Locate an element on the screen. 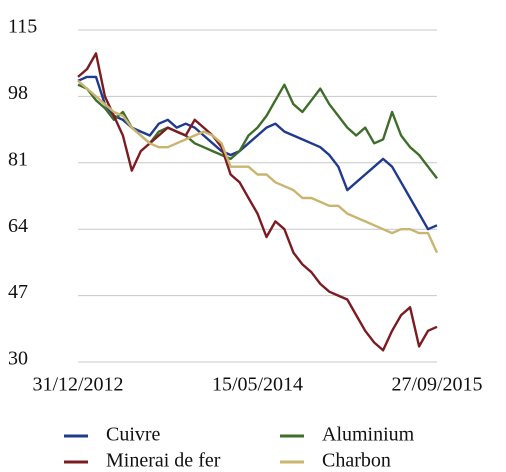 The height and width of the screenshot is (472, 506). y-tick-label: 81 is located at coordinates (18, 159).